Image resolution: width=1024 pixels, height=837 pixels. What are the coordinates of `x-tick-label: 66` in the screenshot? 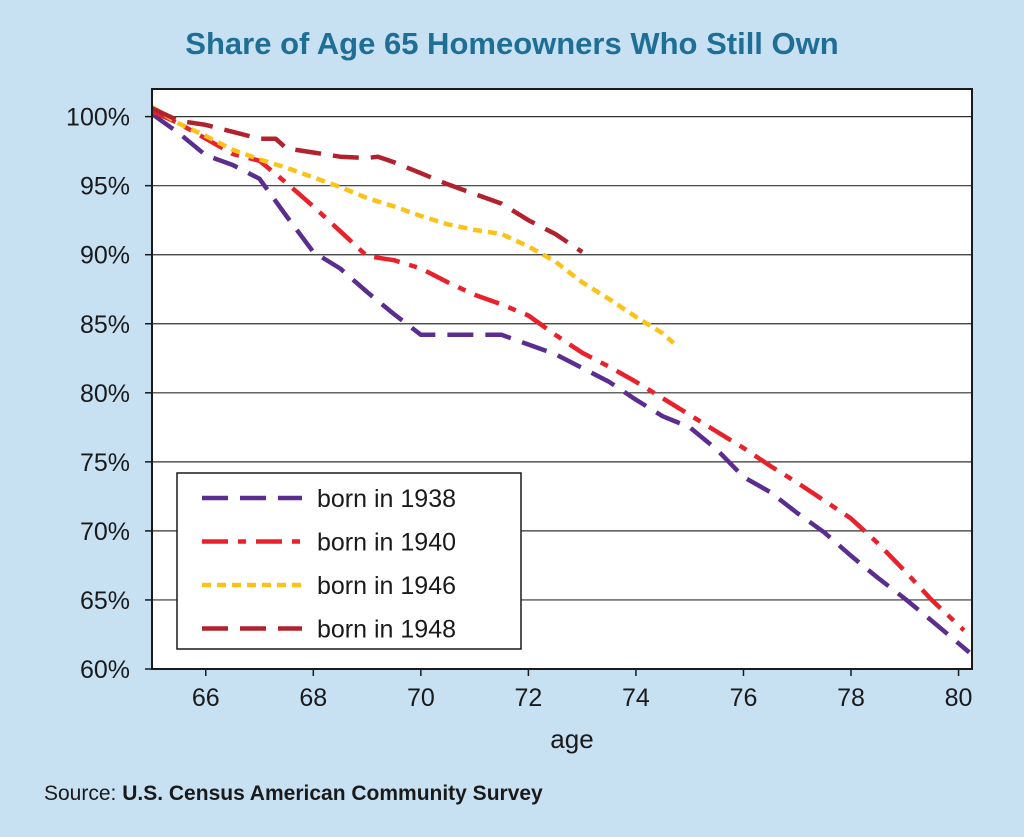 It's located at (206, 698).